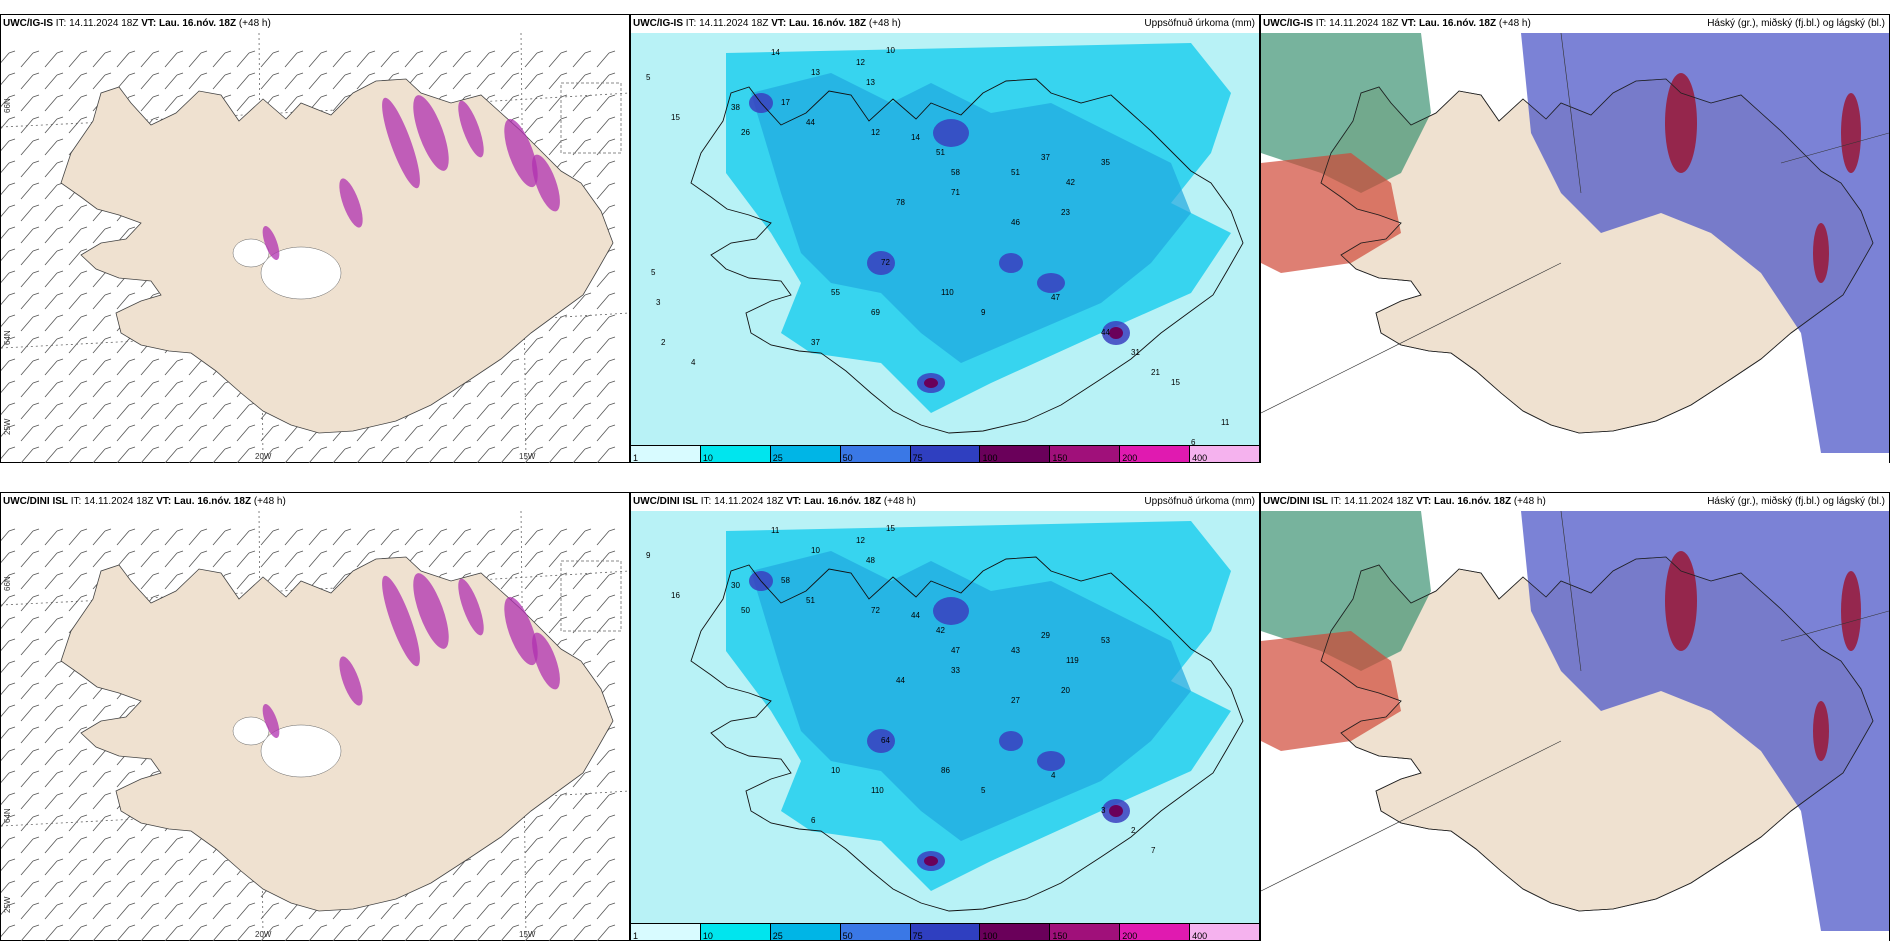 The width and height of the screenshot is (1900, 950). Describe the element at coordinates (745, 132) in the screenshot. I see `precip-value-label: 26` at that location.